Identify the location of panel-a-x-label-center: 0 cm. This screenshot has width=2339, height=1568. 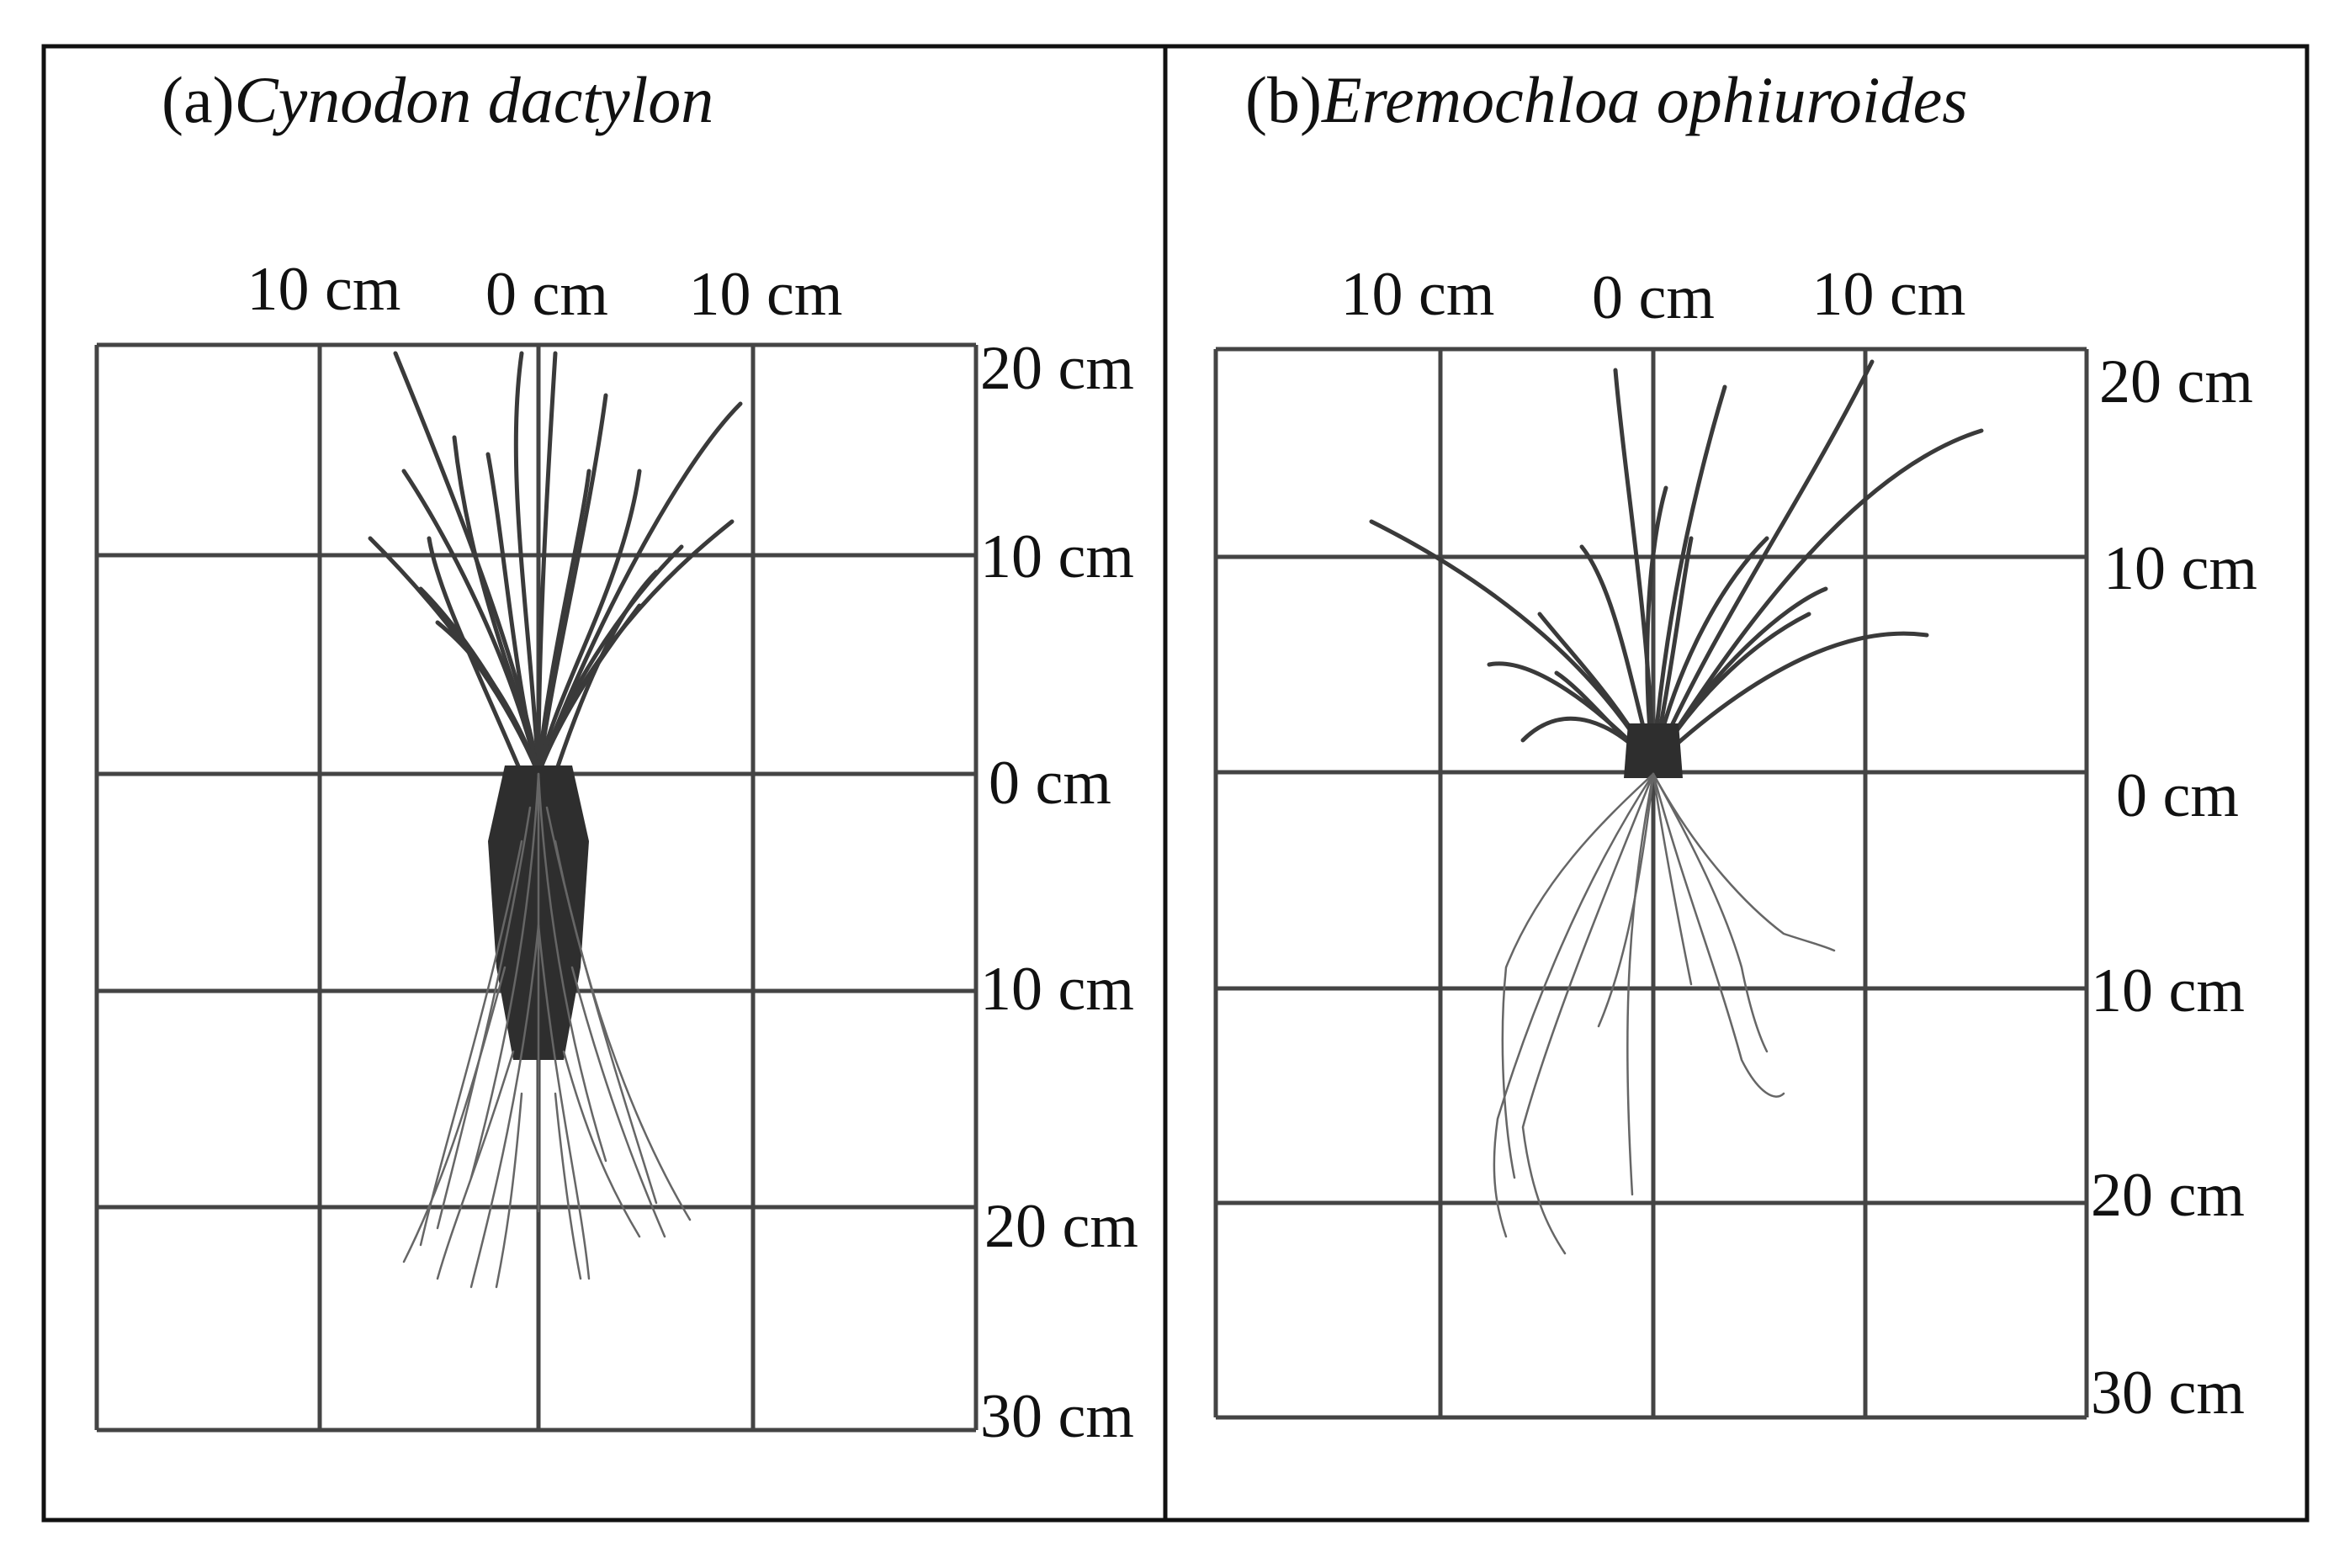
(546, 294).